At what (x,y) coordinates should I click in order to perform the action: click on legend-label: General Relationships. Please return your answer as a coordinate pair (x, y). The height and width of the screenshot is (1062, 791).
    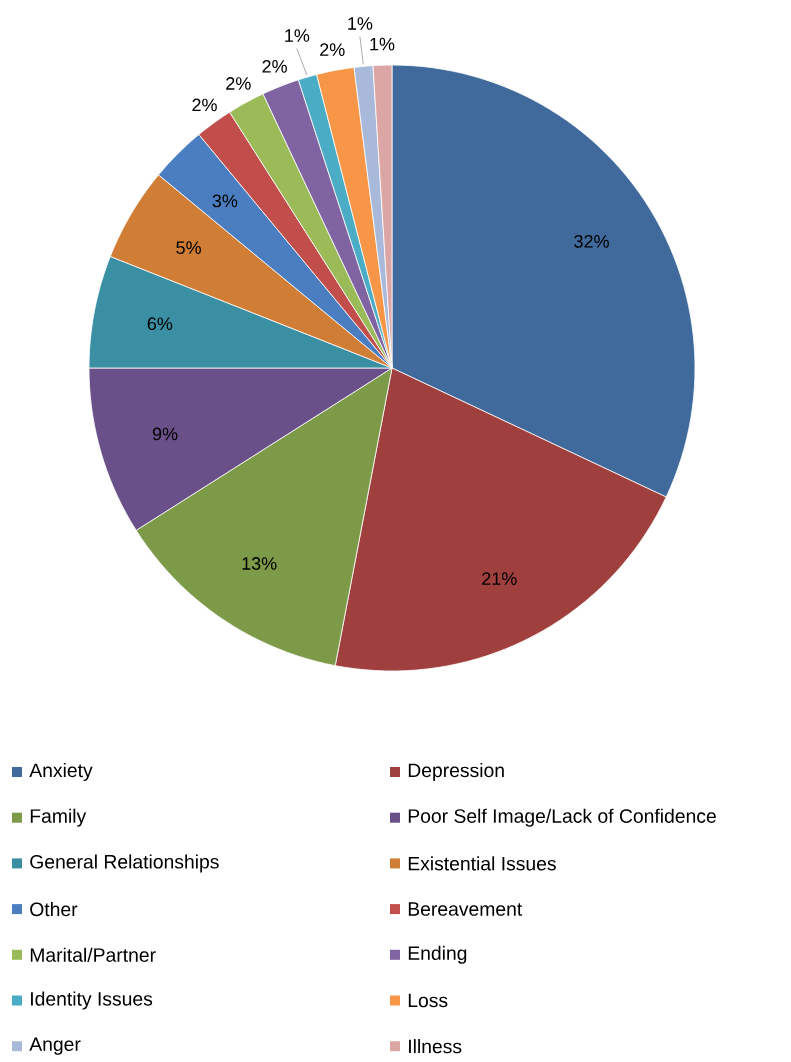
    Looking at the image, I should click on (124, 863).